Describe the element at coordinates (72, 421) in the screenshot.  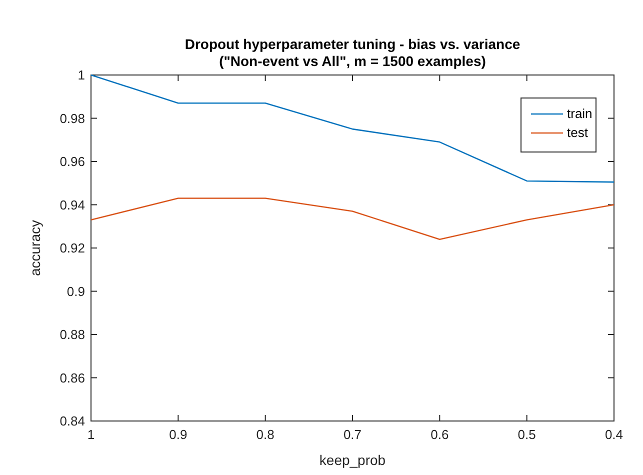
I see `y-tick-label: 0.84` at that location.